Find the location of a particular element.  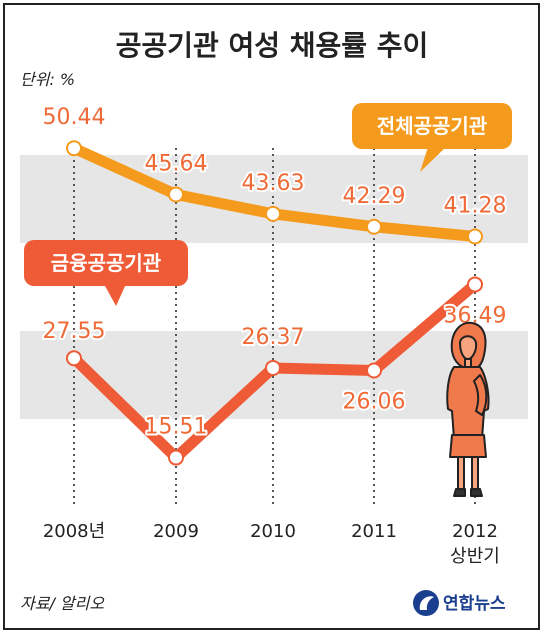

woman-figure-icon is located at coordinates (468, 409).